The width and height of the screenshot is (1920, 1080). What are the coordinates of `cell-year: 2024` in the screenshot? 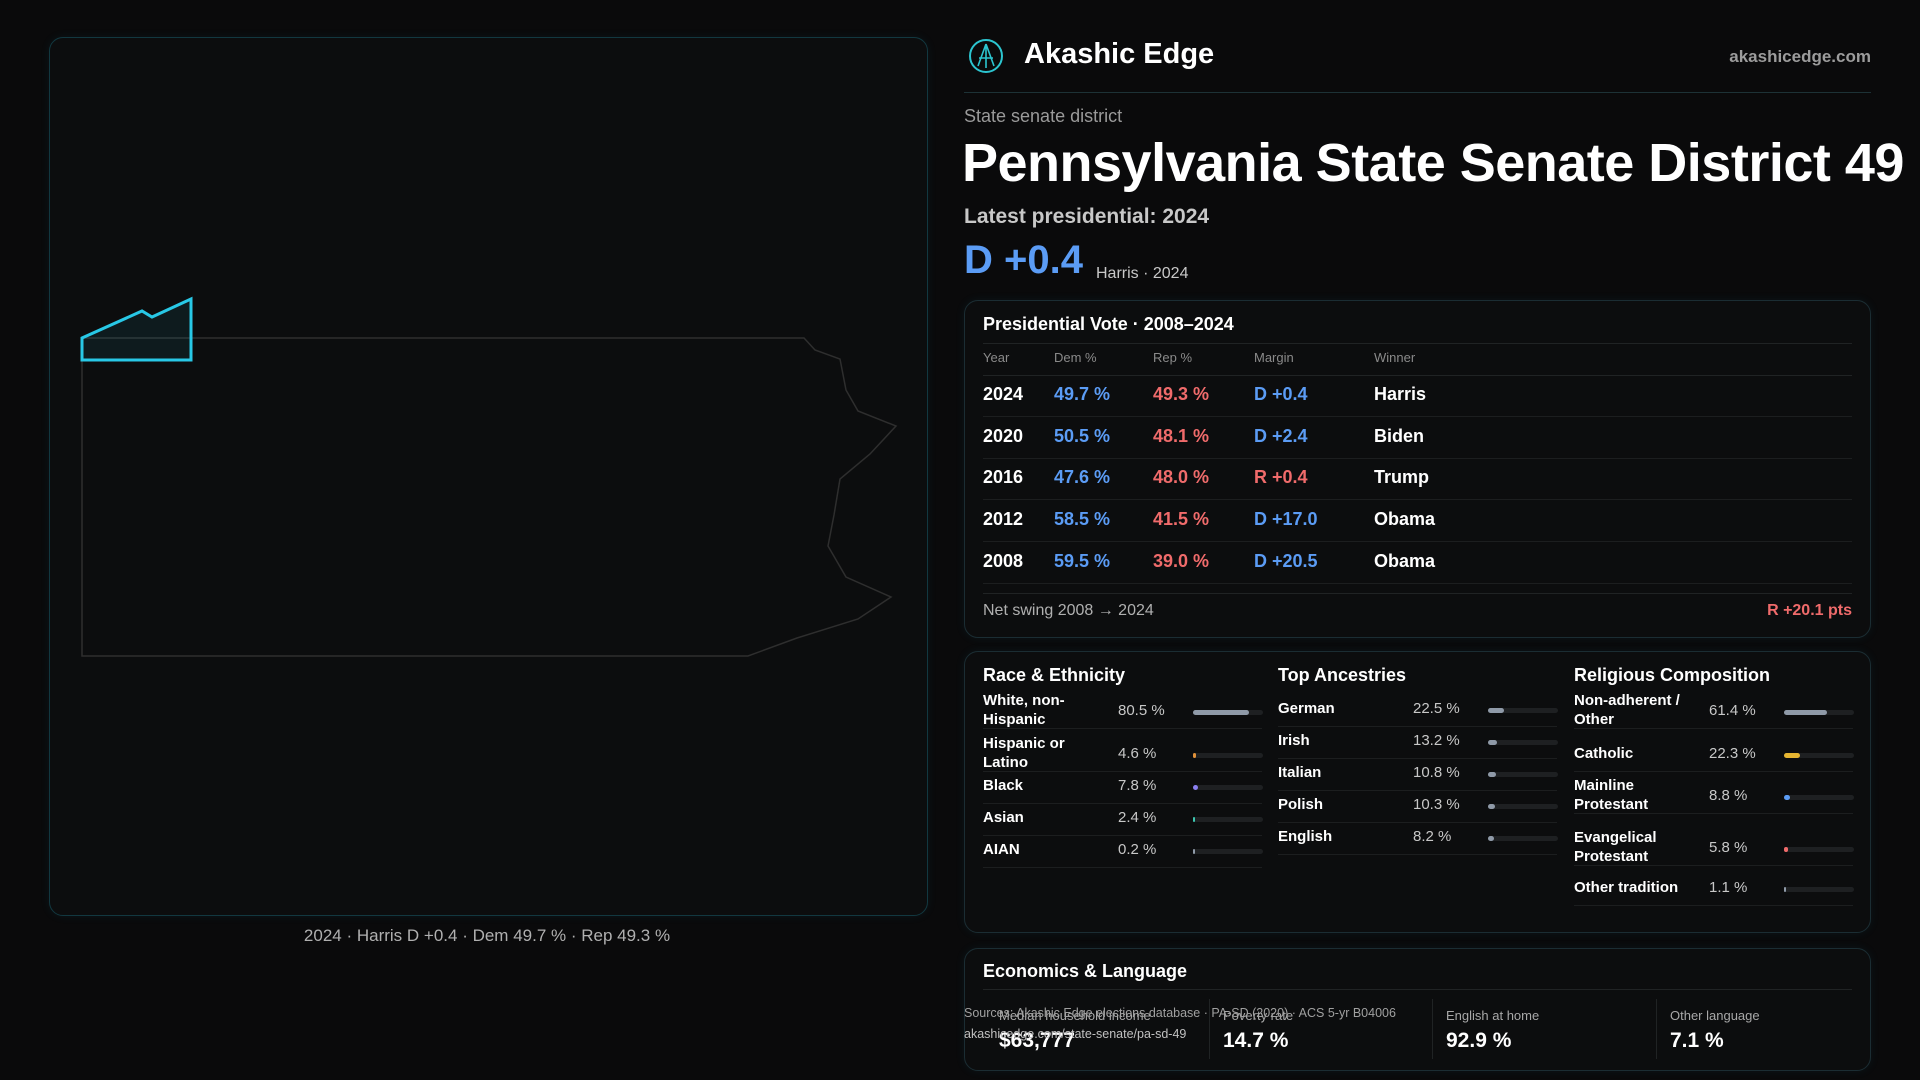 It's located at (1003, 394).